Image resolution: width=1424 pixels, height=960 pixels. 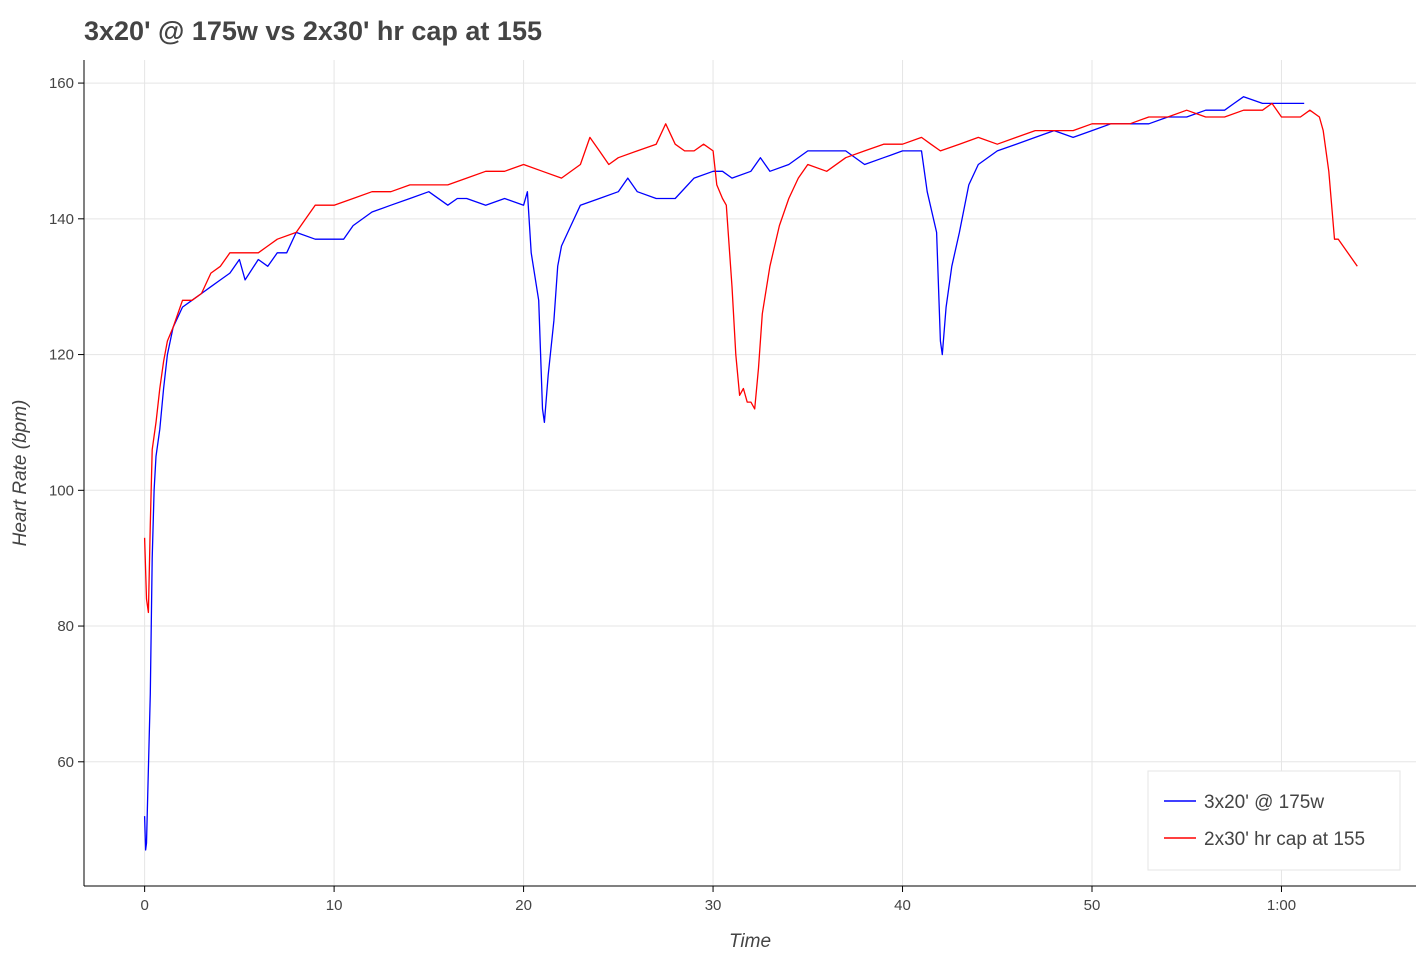 I want to click on y-tick-label: 140, so click(x=61, y=219).